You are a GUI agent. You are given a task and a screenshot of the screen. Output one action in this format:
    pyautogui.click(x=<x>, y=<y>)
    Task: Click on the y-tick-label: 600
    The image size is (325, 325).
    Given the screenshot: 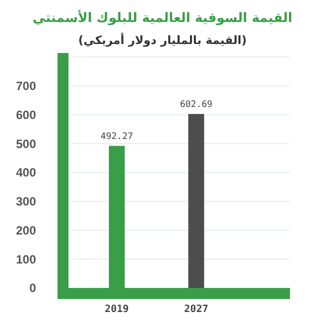 What is the action you would take?
    pyautogui.click(x=26, y=115)
    